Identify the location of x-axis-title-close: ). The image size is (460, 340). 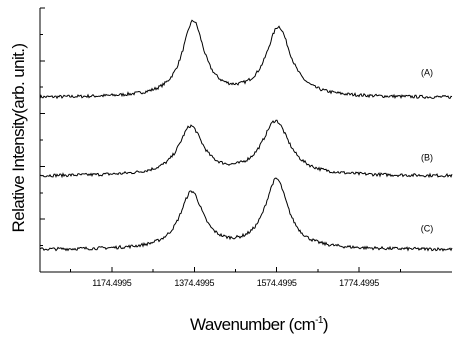
(325, 324).